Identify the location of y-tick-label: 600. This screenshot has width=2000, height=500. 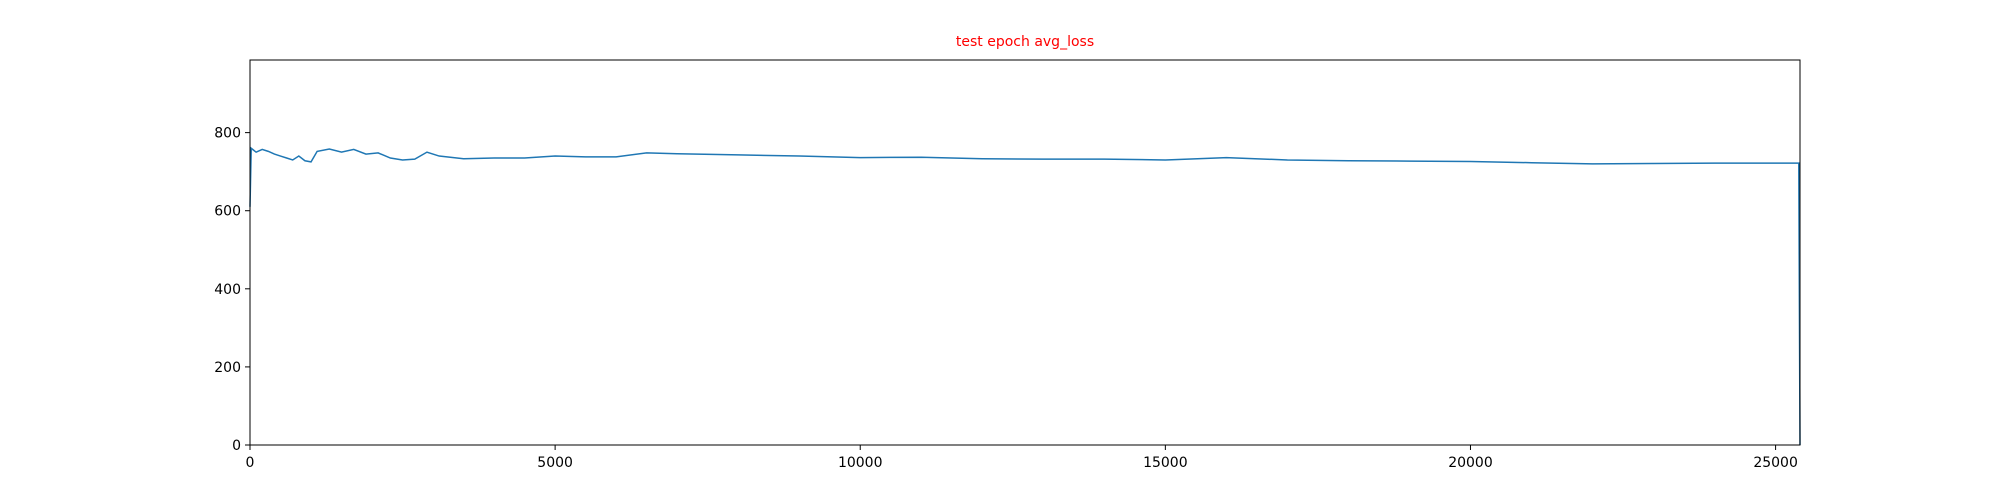
(227, 212).